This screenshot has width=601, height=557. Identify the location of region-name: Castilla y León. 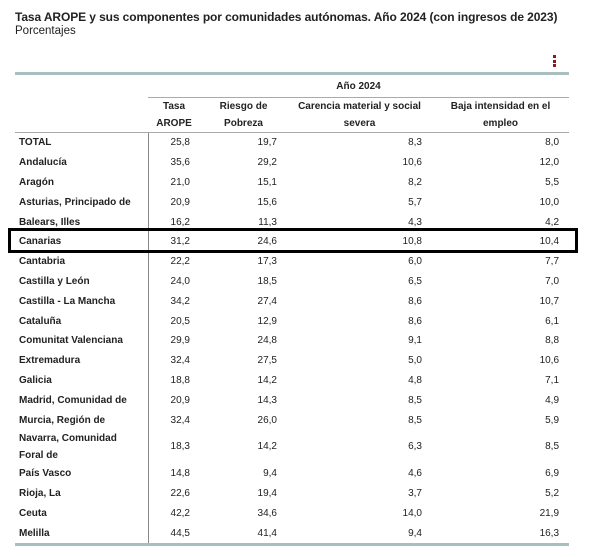
(82, 281).